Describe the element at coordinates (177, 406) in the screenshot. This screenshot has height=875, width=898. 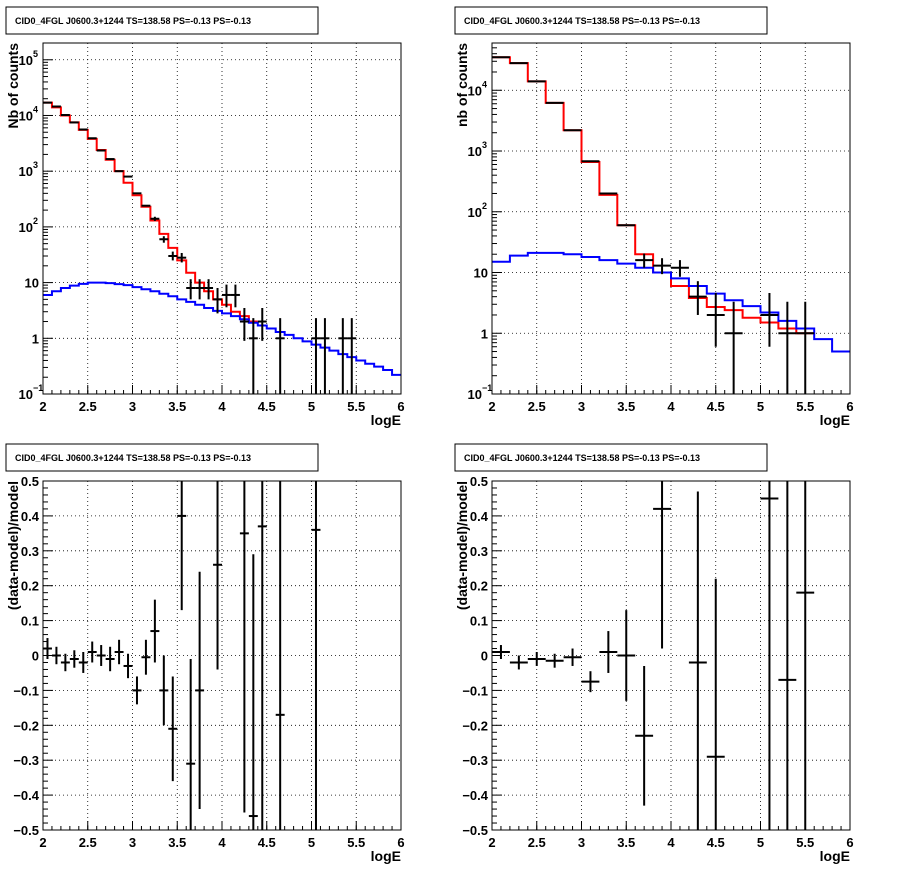
I see `x-tick-label: 3.5` at that location.